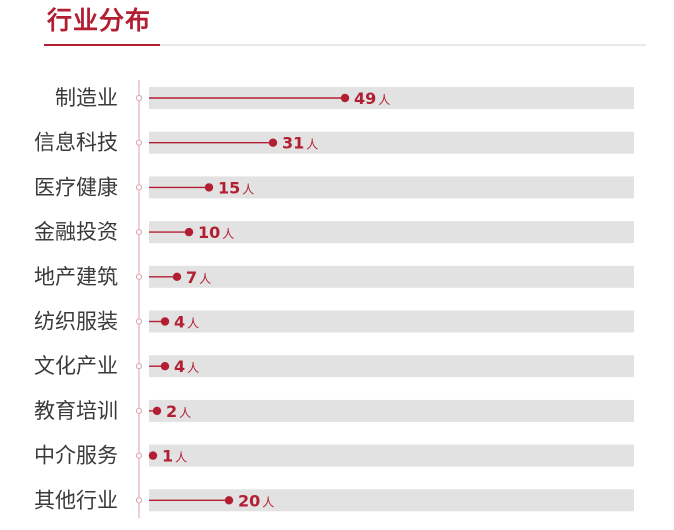 Image resolution: width=674 pixels, height=530 pixels. Describe the element at coordinates (76, 456) in the screenshot. I see `category-label: 中介服务` at that location.